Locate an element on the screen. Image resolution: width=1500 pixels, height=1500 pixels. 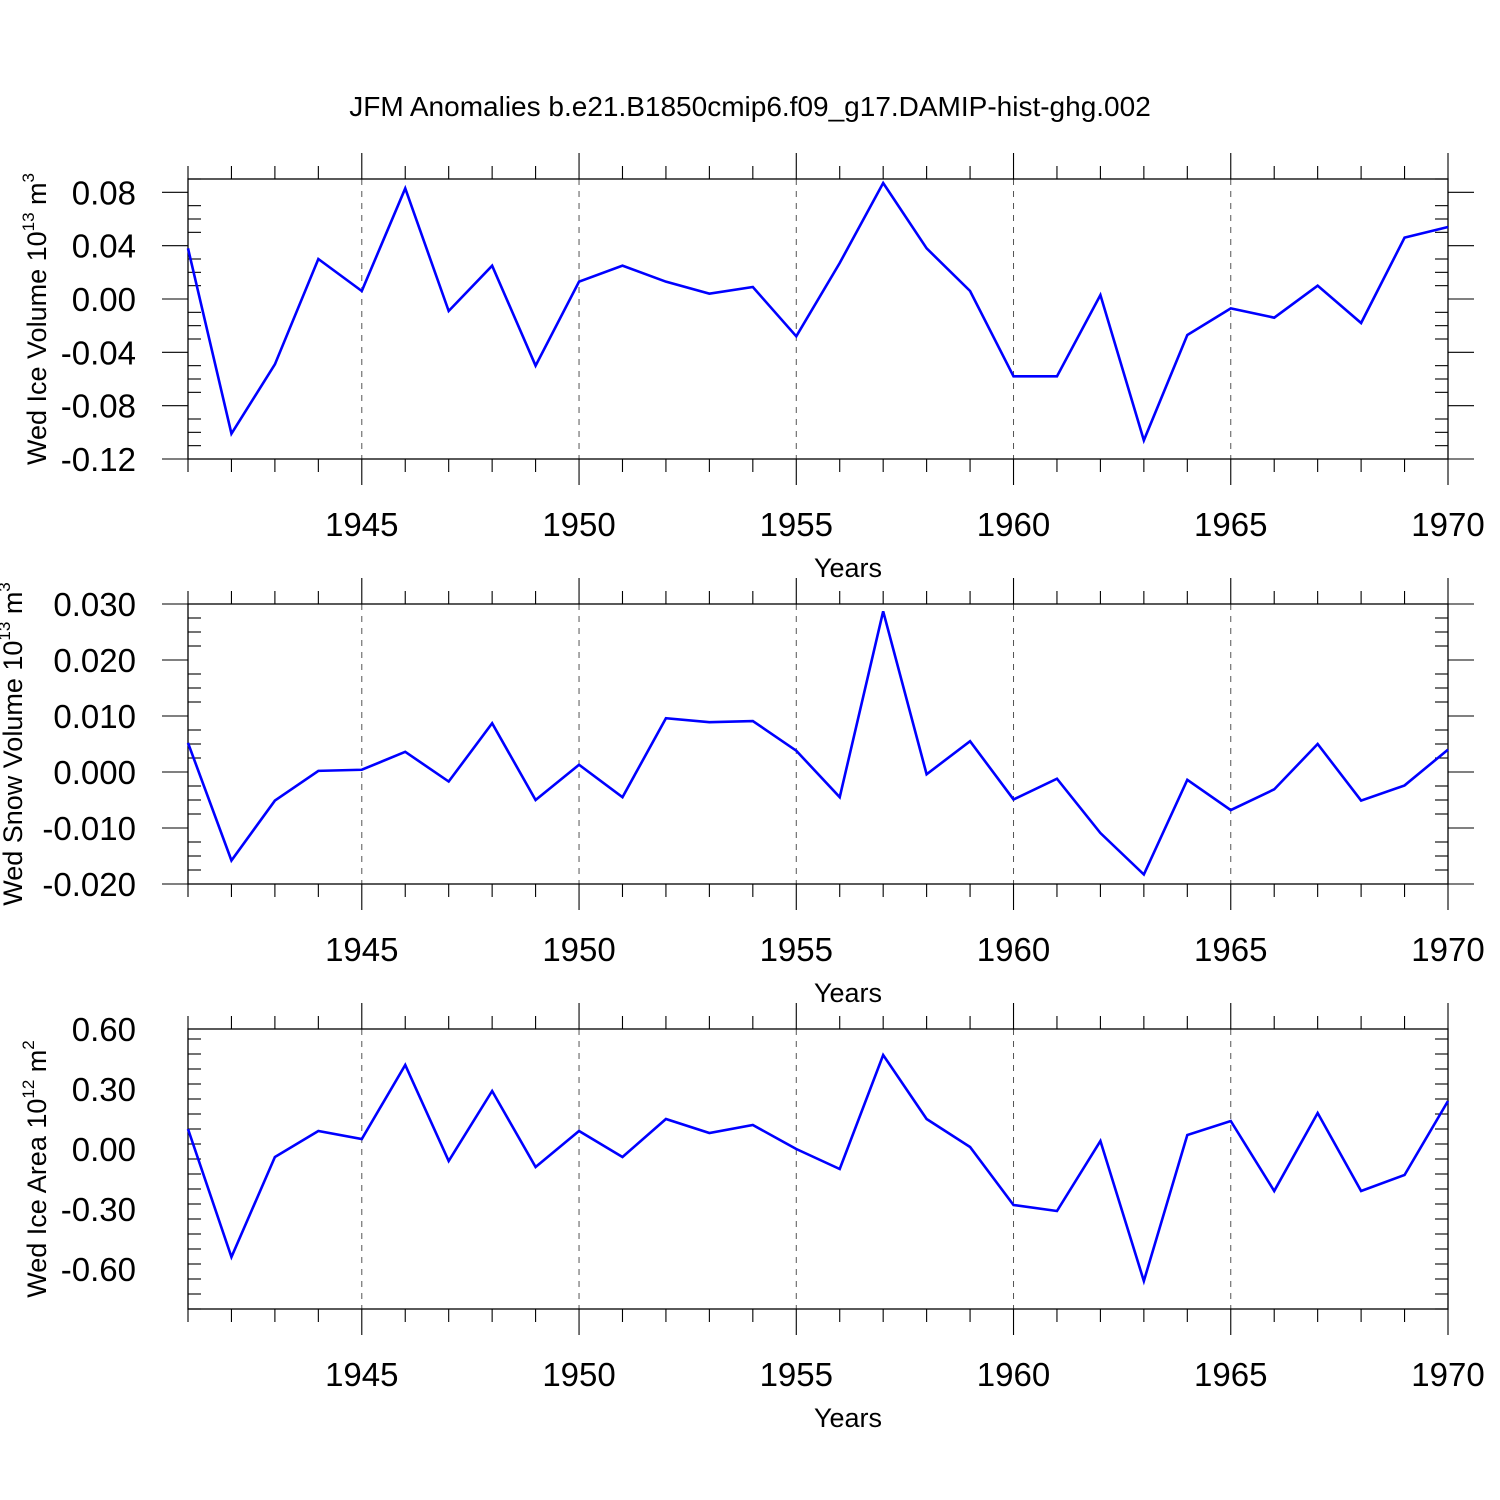
y-axis-title-main: Wed Ice Volume 10 is located at coordinates (37, 348).